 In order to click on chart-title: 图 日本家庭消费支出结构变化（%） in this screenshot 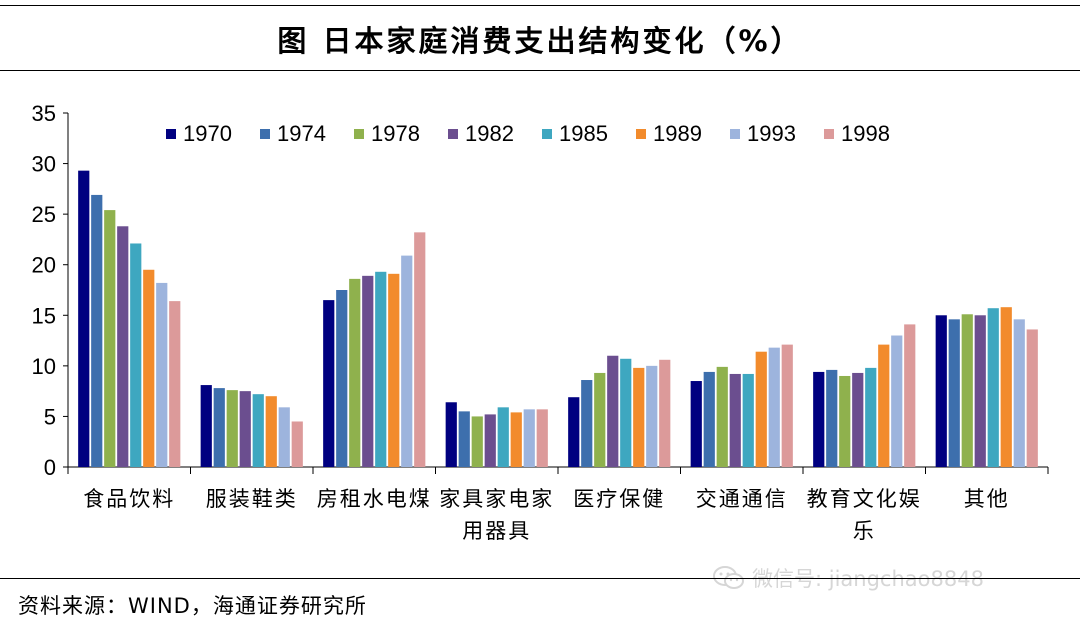, I will do `click(540, 41)`.